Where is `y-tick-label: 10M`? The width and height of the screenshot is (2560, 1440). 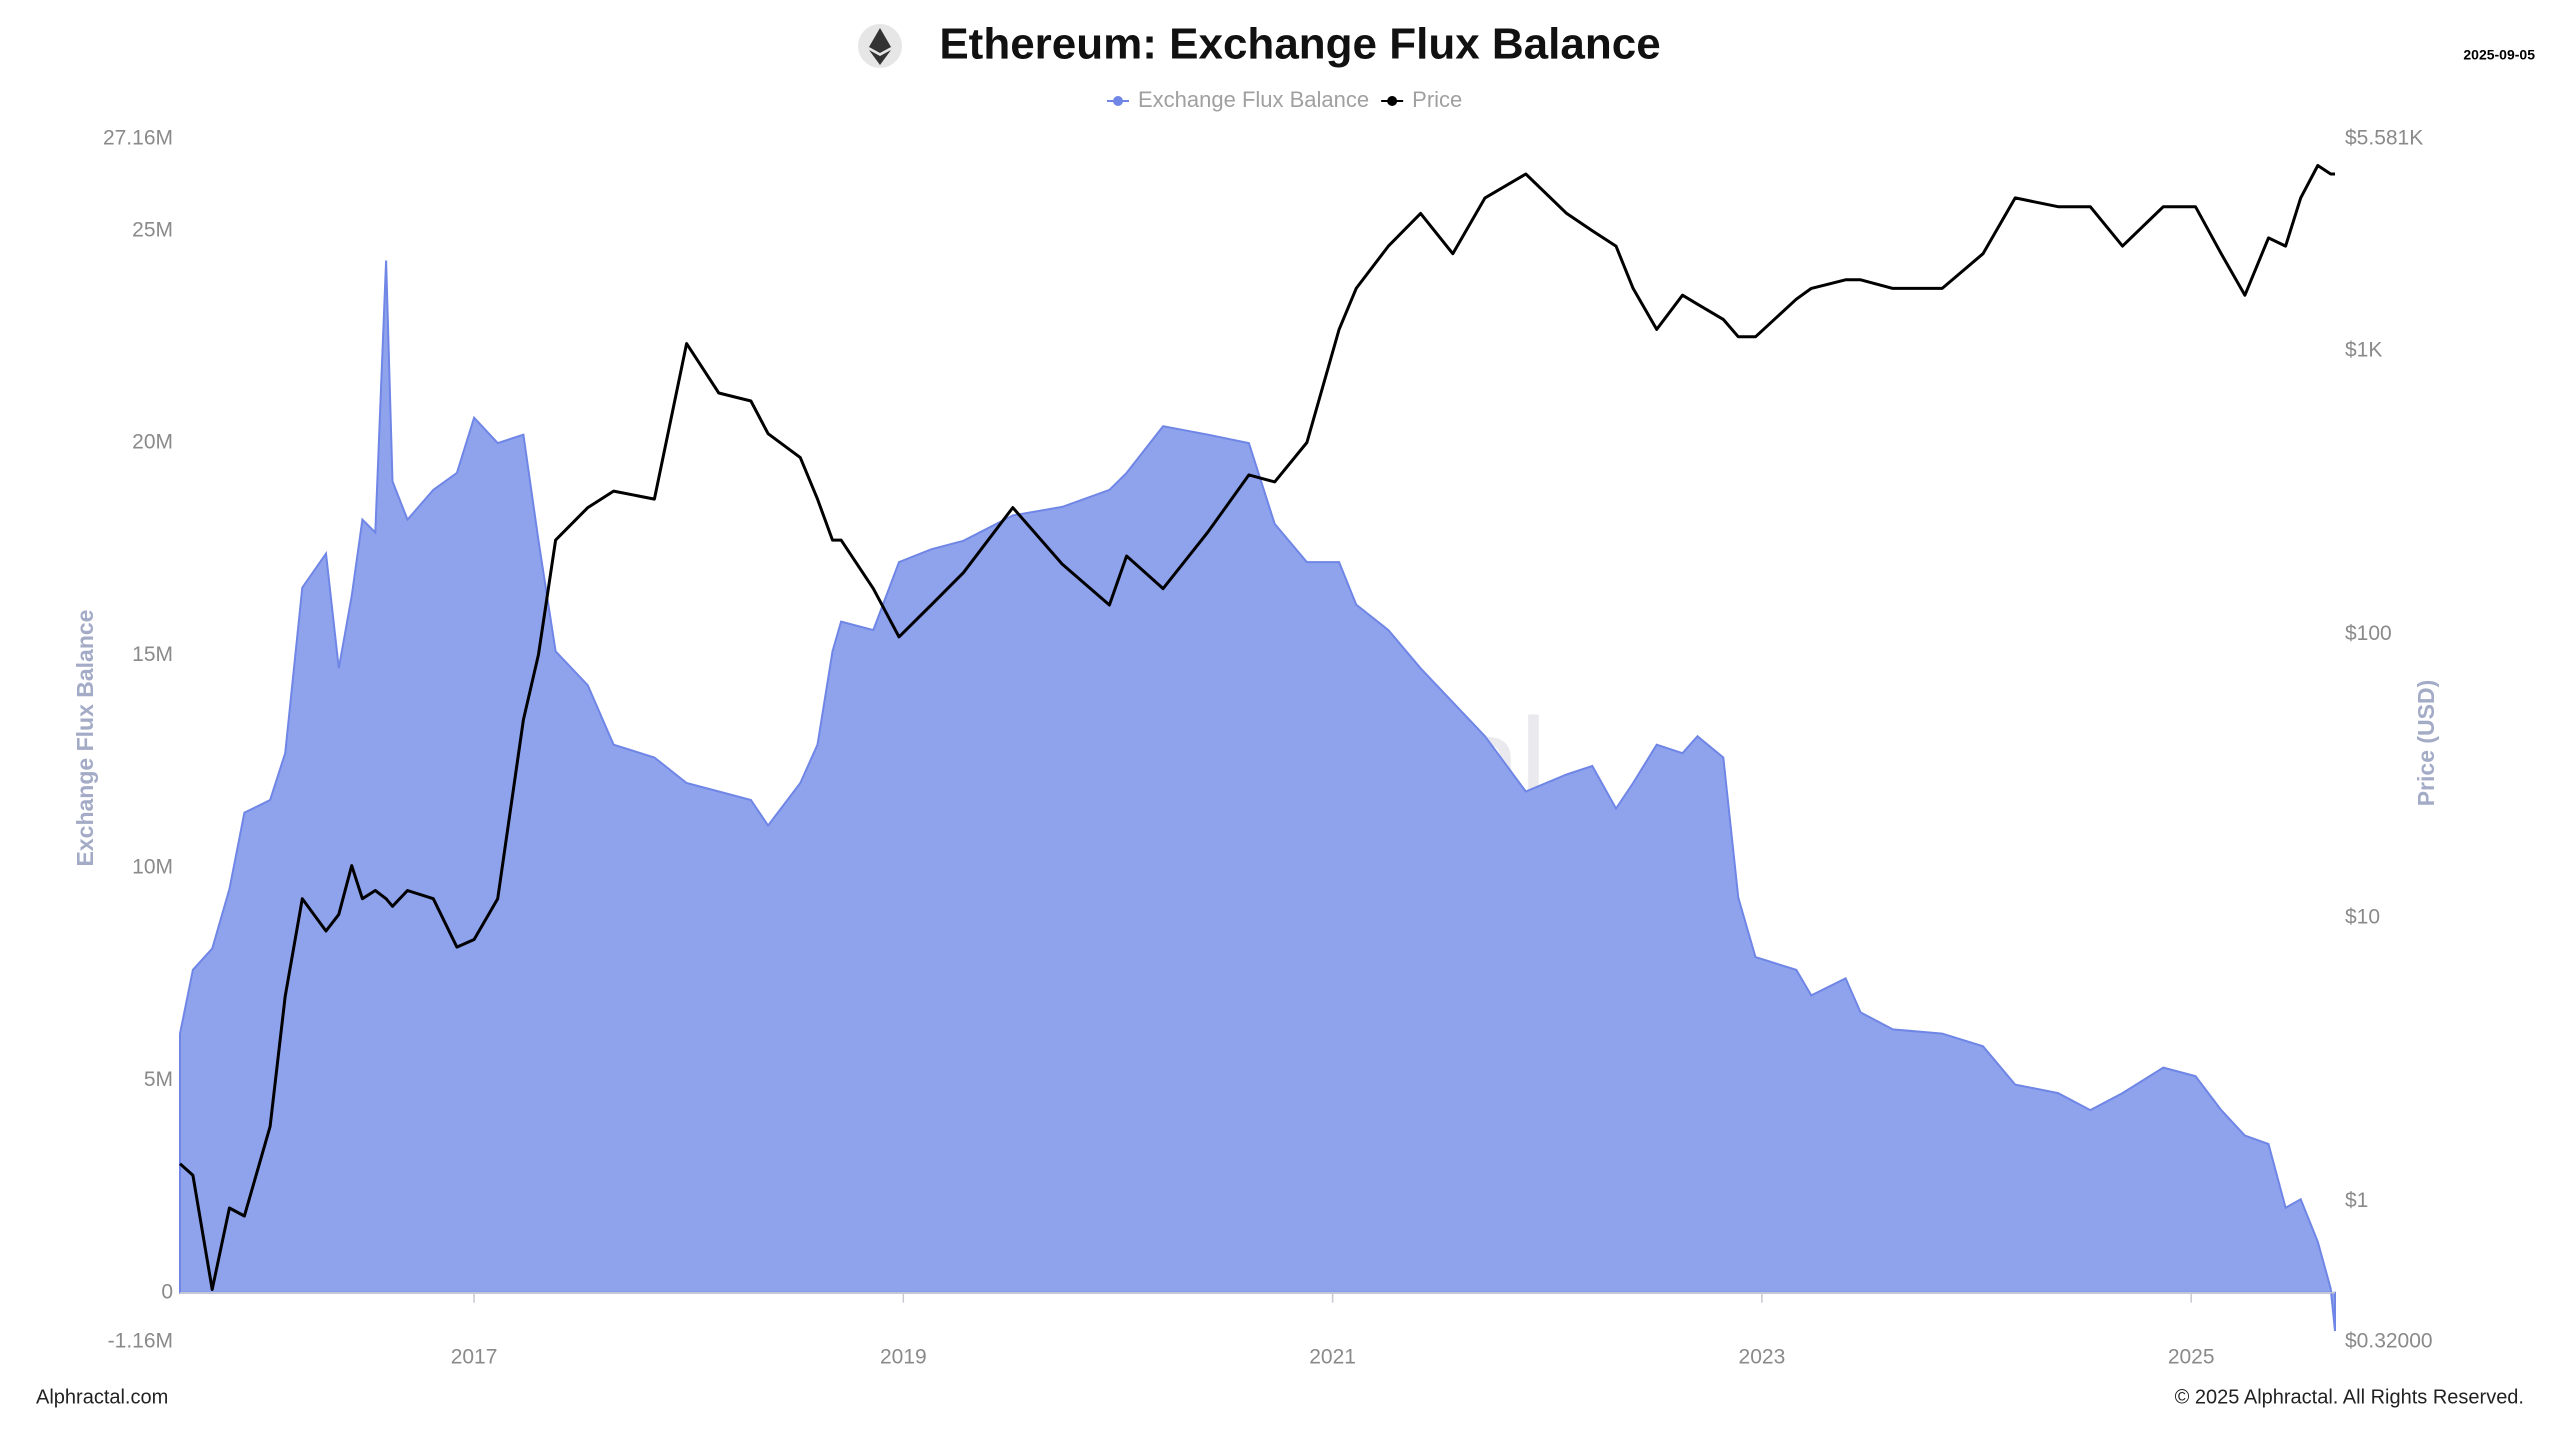
y-tick-label: 10M is located at coordinates (152, 866).